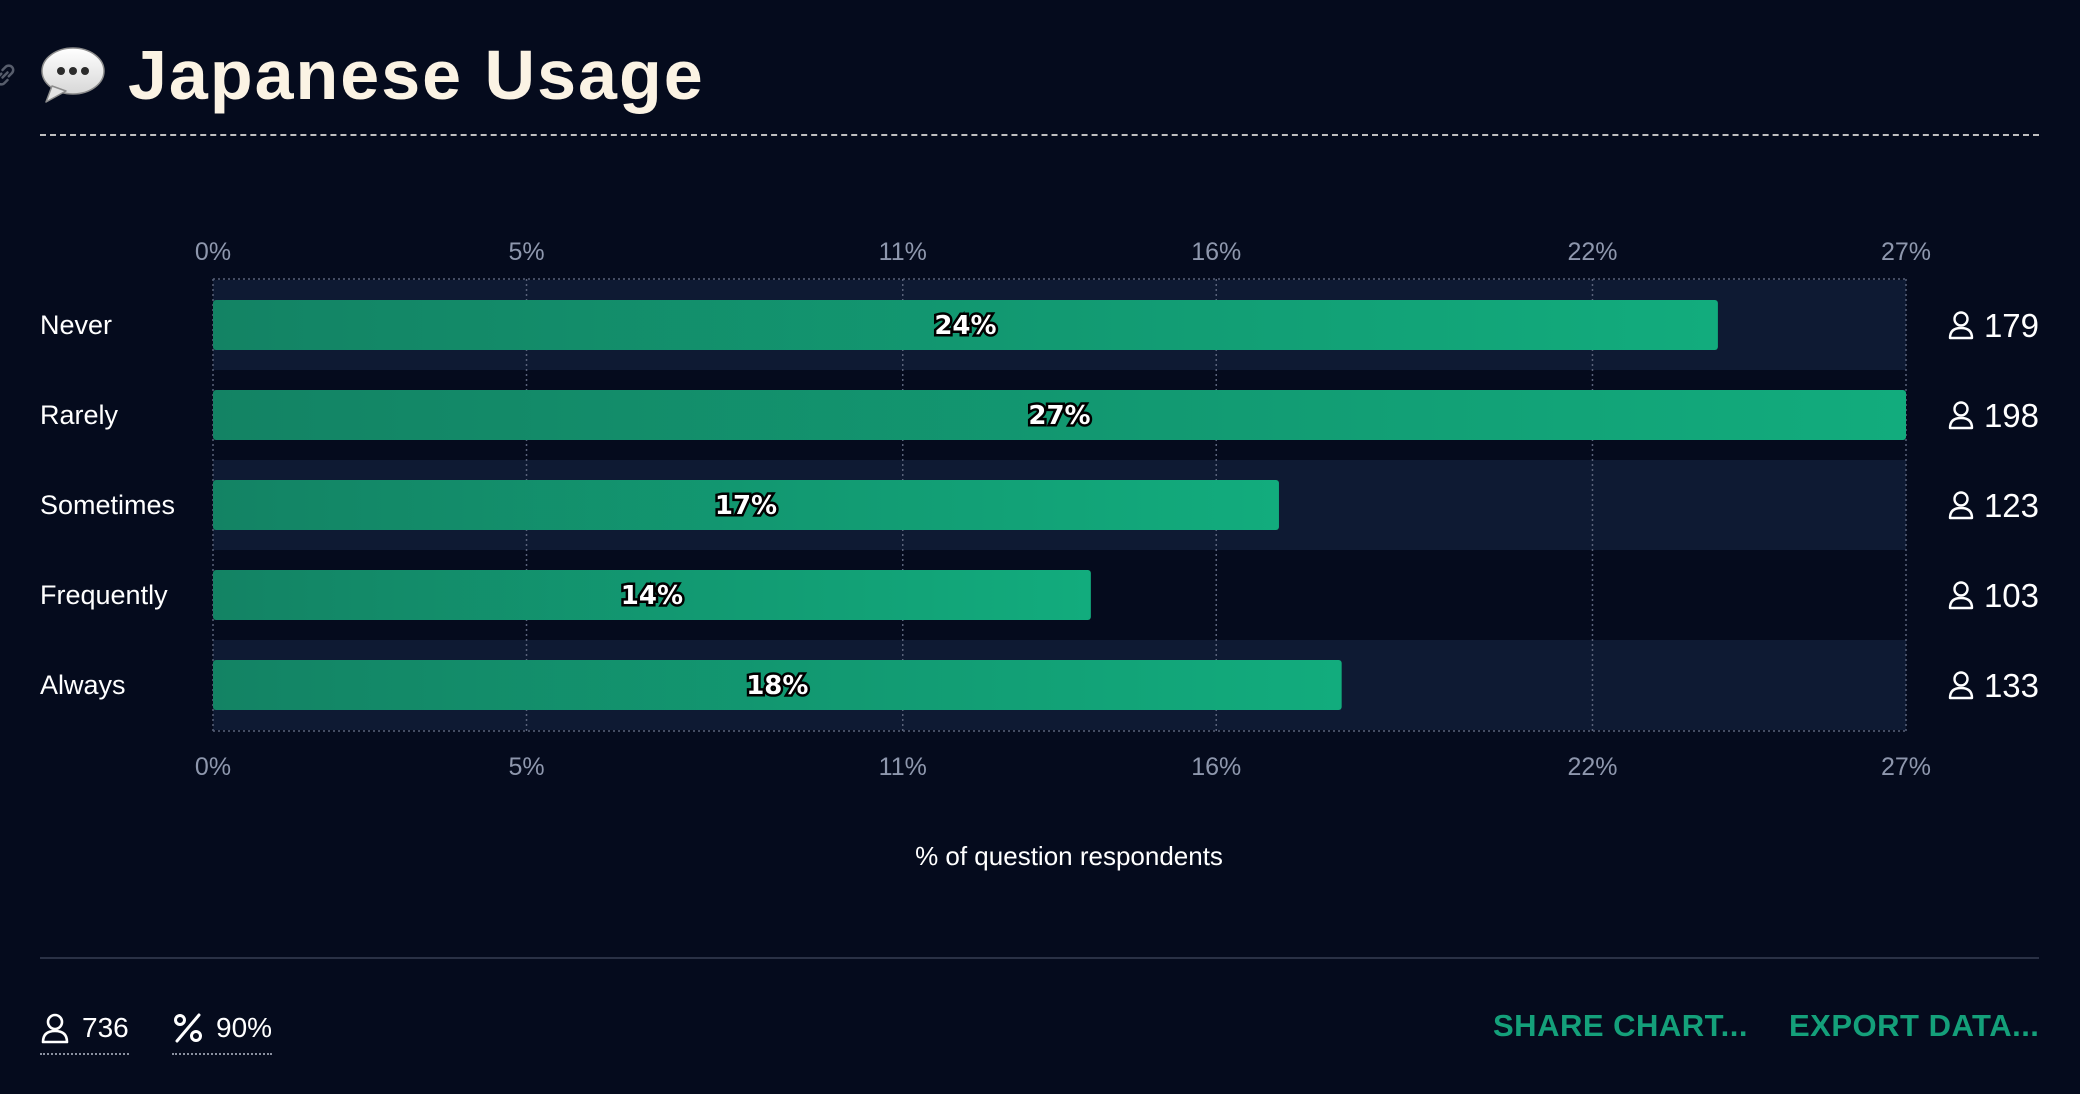 This screenshot has height=1094, width=2080. I want to click on x-tick-label-top: 16%, so click(1216, 252).